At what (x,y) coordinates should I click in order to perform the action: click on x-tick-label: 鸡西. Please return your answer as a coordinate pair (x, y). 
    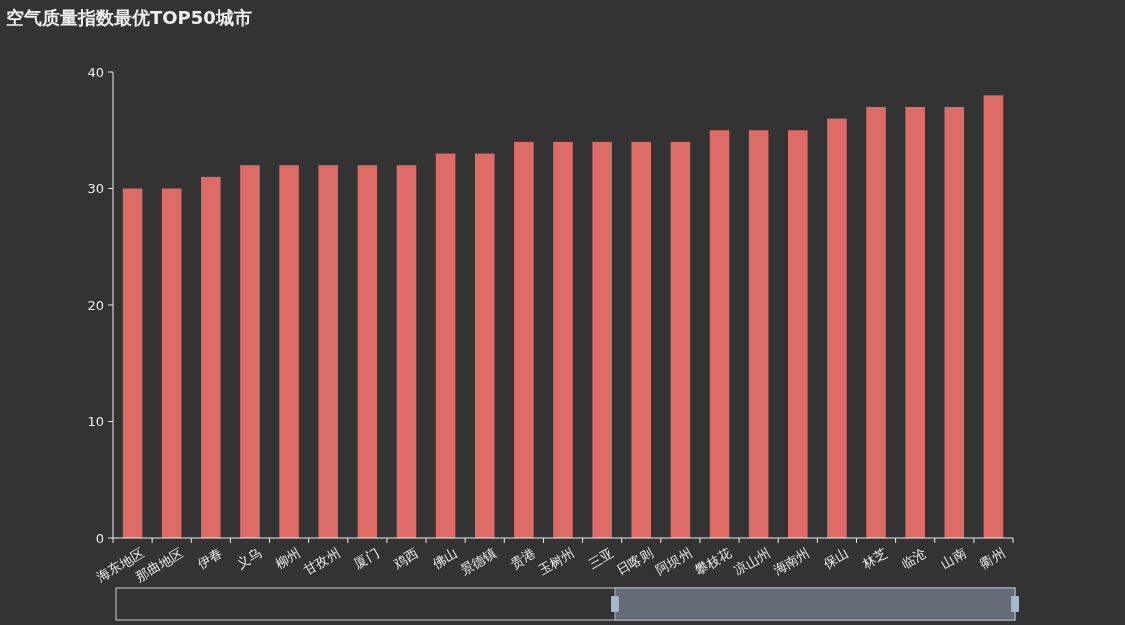
    Looking at the image, I should click on (405, 558).